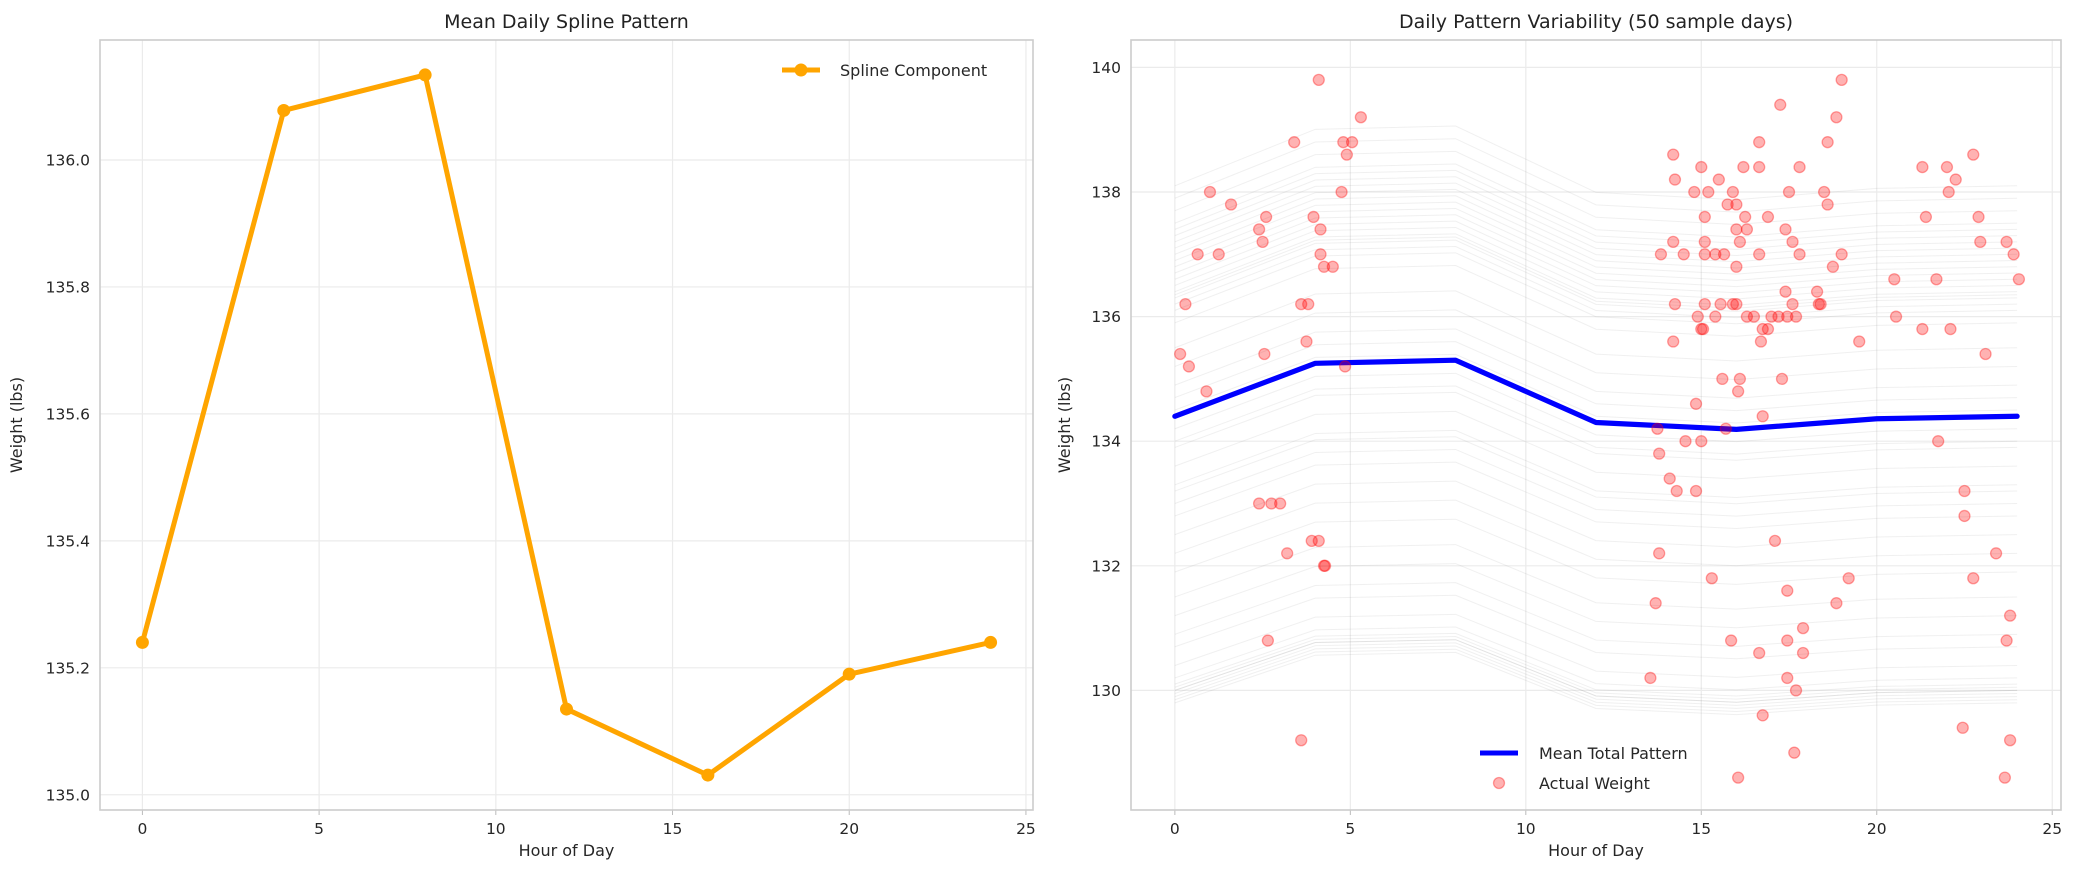 This screenshot has height=880, width=2082. Describe the element at coordinates (913, 70) in the screenshot. I see `legend-label: Spline Component` at that location.